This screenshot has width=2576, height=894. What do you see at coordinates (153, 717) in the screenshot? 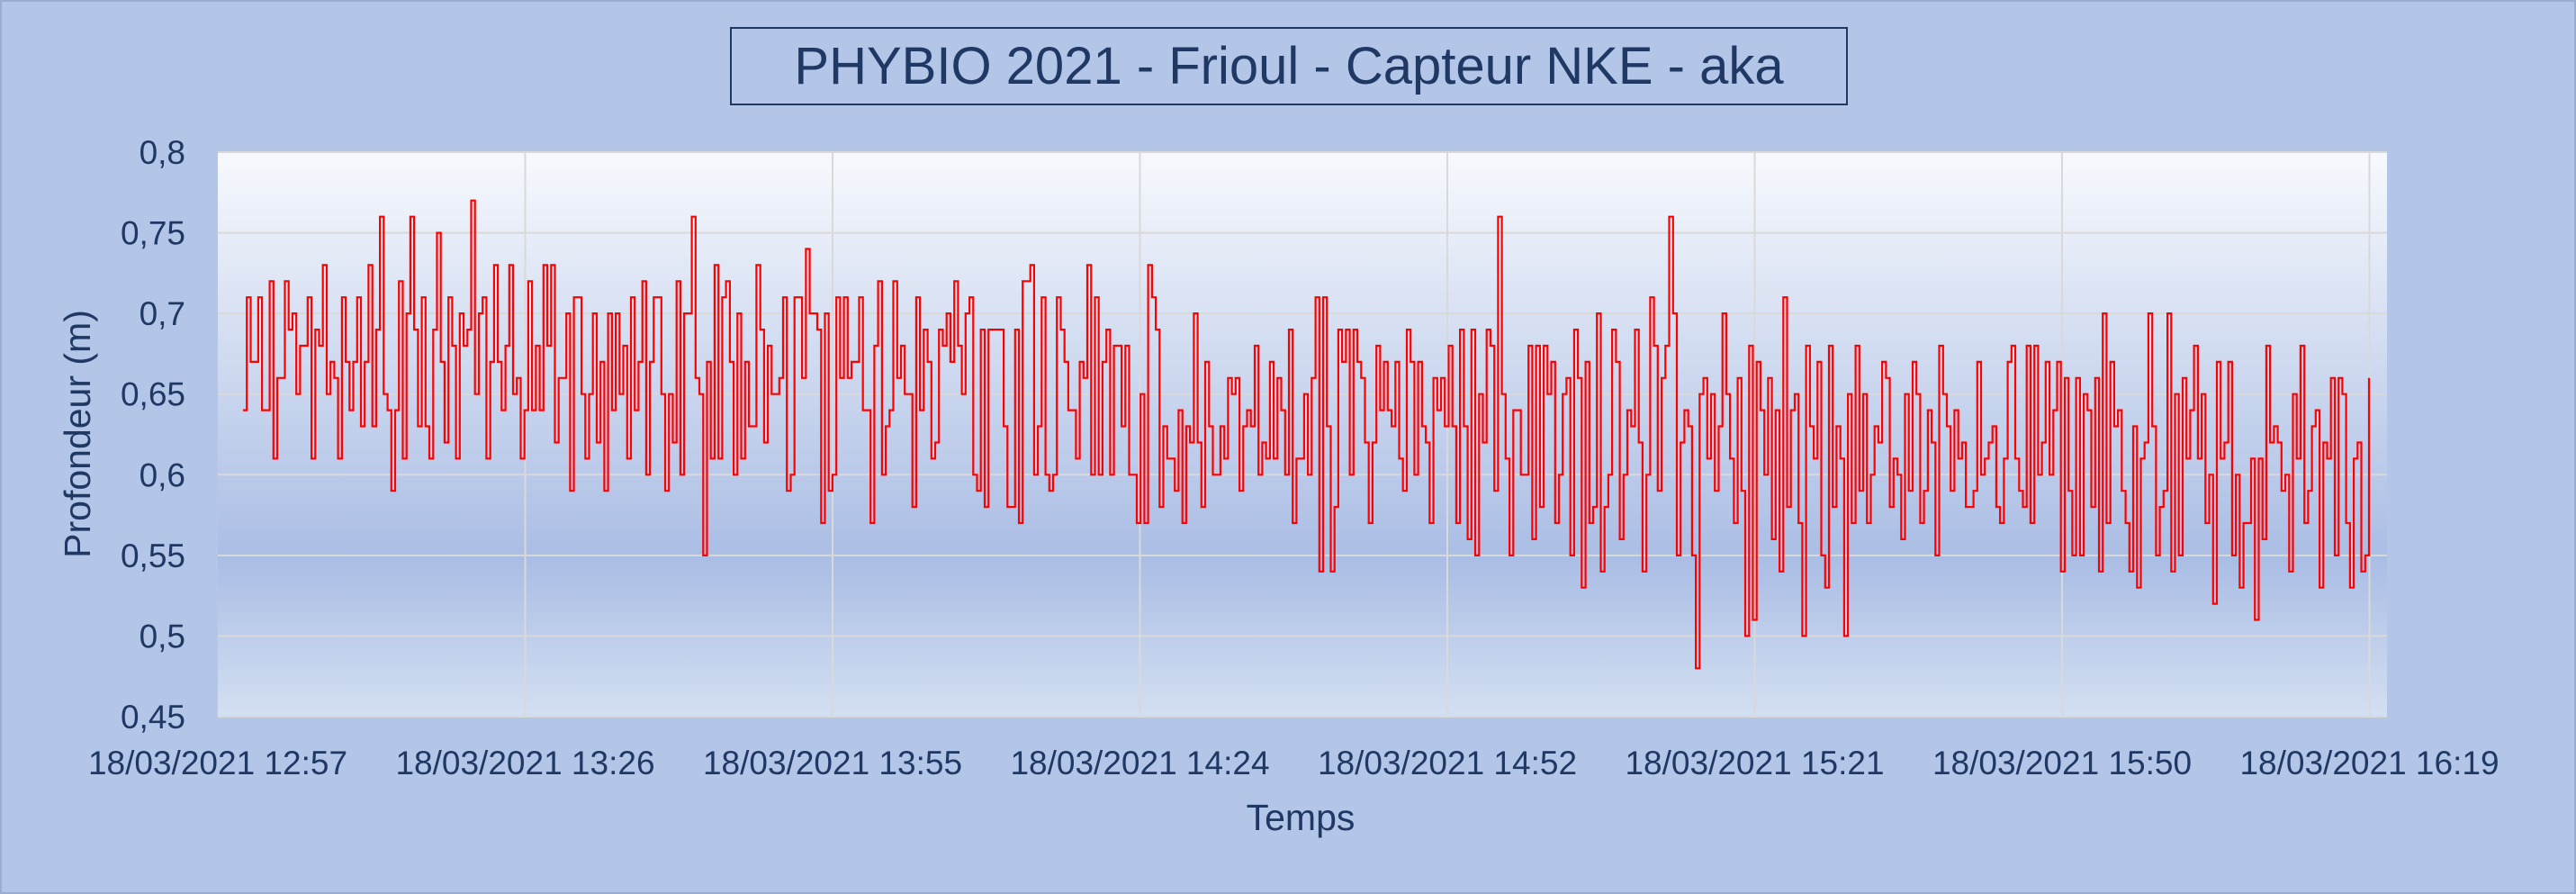
I see `y-tick-label: 0,45` at bounding box center [153, 717].